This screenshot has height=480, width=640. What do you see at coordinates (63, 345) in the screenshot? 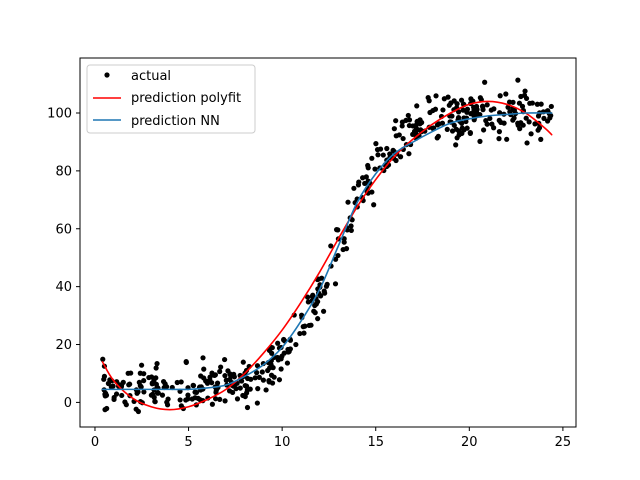
I see `y-tick-label: 20` at bounding box center [63, 345].